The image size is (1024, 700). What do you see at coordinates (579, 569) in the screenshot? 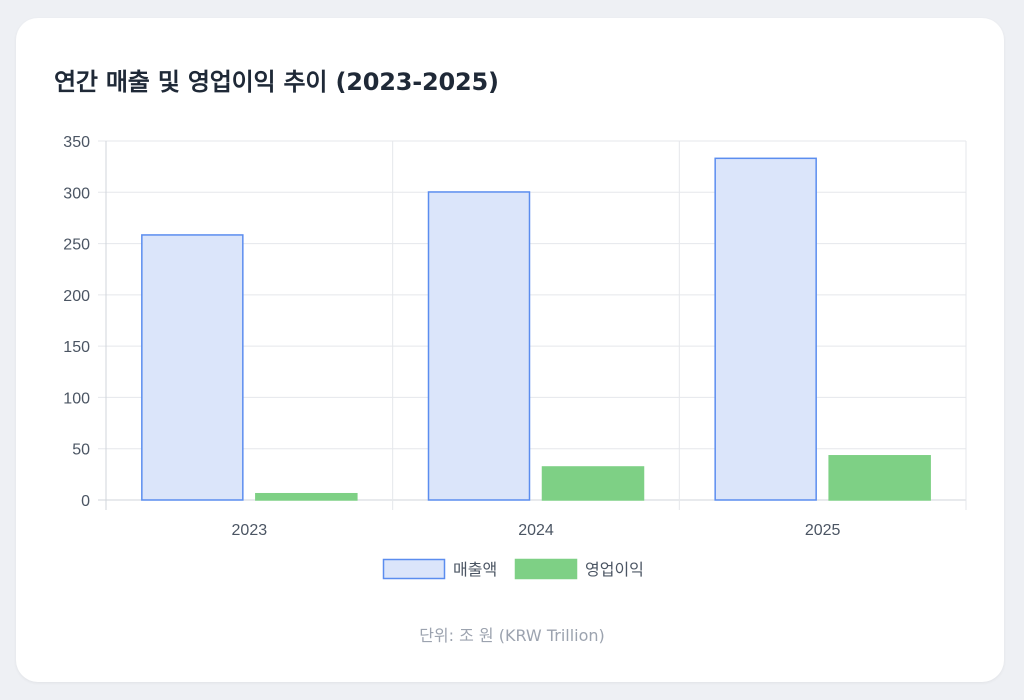
I see `legend-item-operating-profit: 영업이익` at bounding box center [579, 569].